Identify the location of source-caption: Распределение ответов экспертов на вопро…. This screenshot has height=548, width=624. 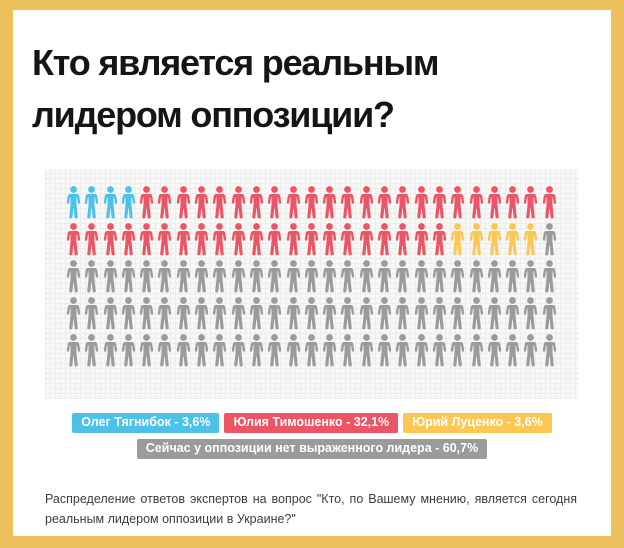
(311, 509).